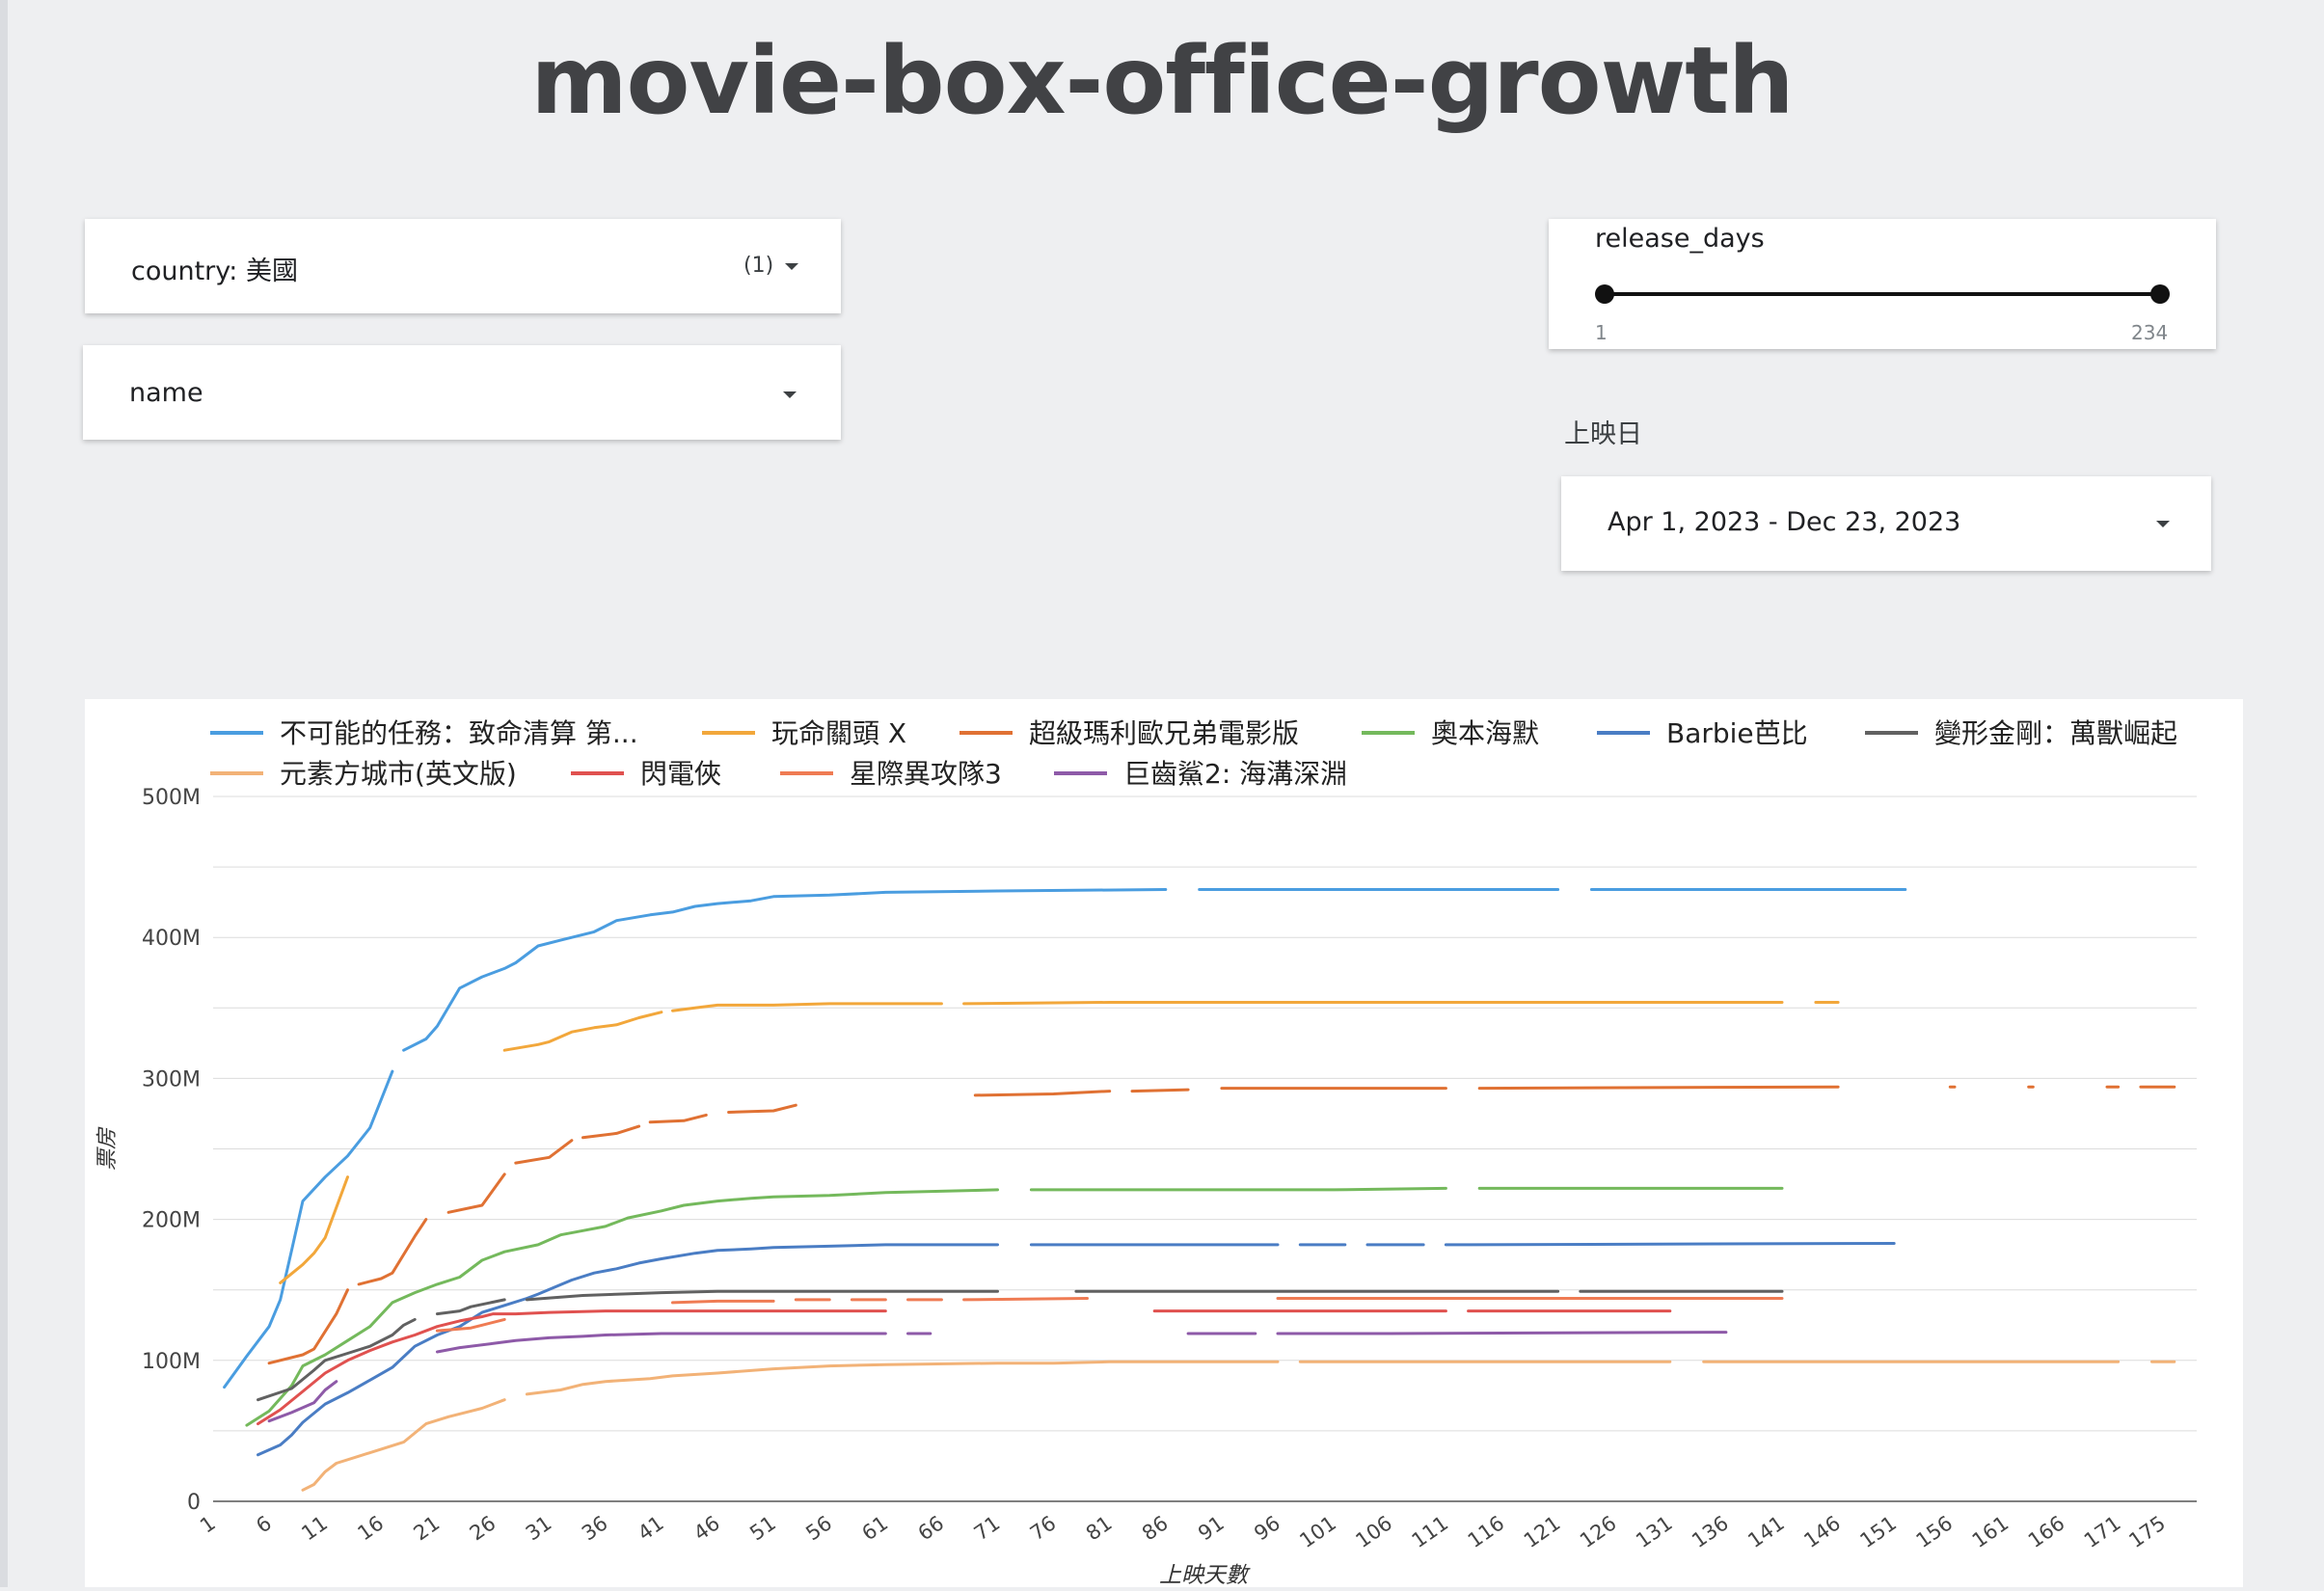 The width and height of the screenshot is (2324, 1591). I want to click on release-days-label: release_days, so click(1680, 239).